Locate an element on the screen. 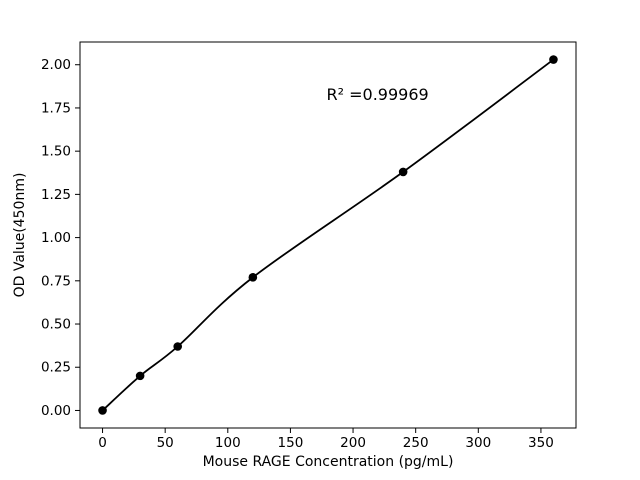 This screenshot has height=480, width=640. y-tick-label: 0.00 is located at coordinates (56, 411).